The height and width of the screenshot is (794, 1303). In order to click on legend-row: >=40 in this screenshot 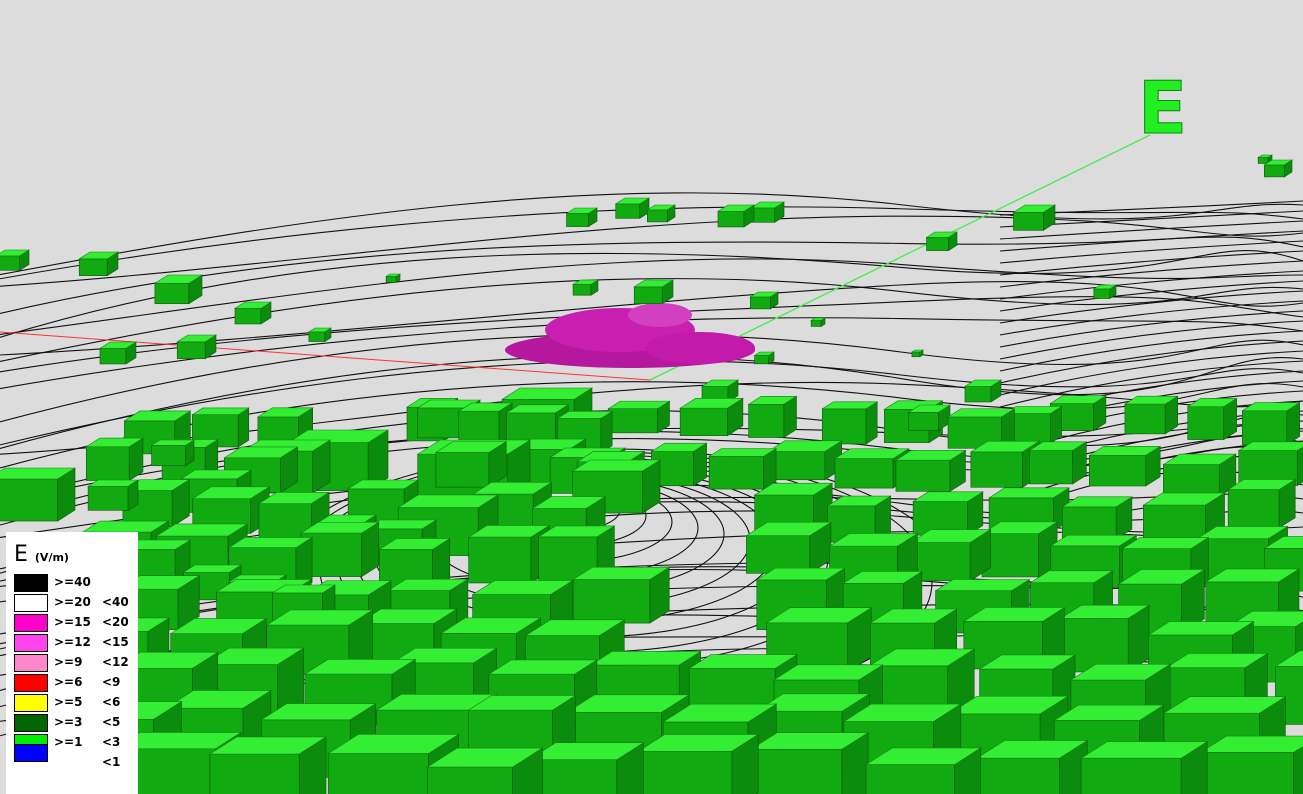, I will do `click(76, 582)`.